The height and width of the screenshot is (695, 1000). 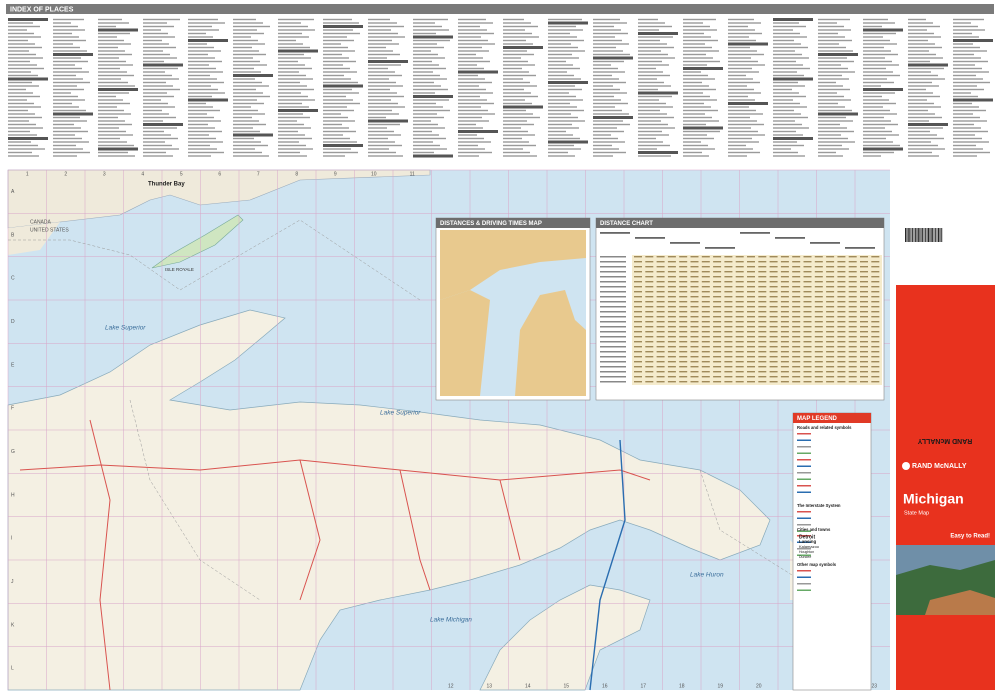 I want to click on isle-royale, so click(x=197, y=241).